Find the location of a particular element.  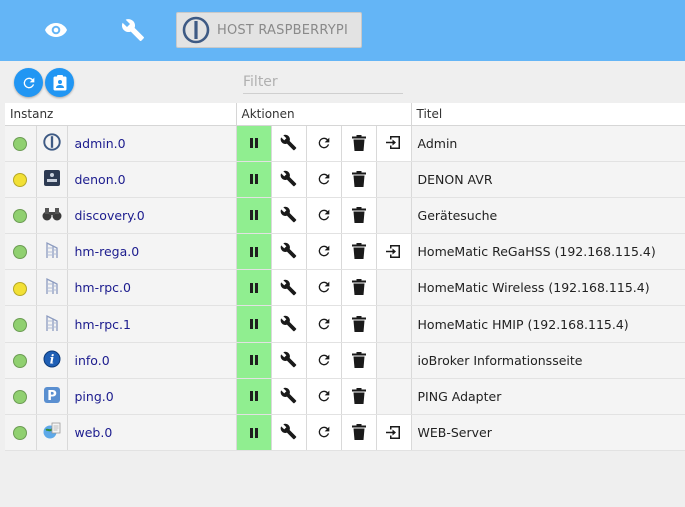

header-aktionen: Aktionen is located at coordinates (324, 114).